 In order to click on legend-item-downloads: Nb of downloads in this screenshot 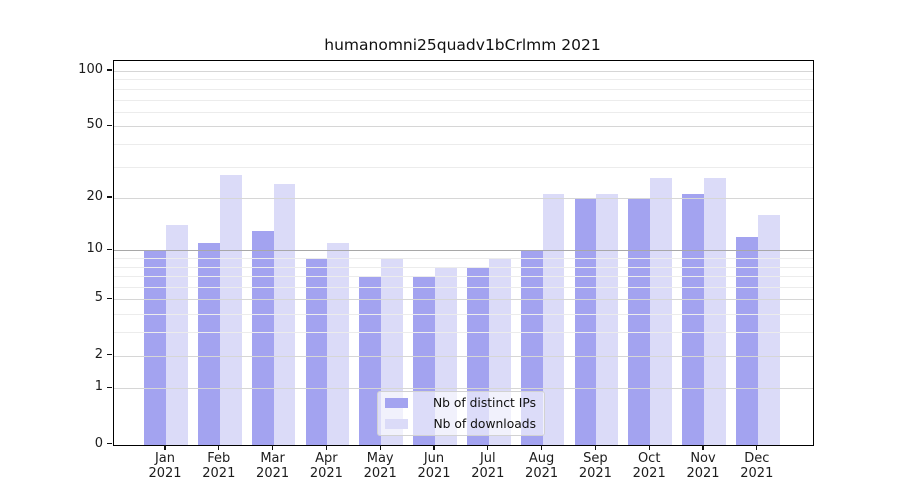, I will do `click(460, 424)`.